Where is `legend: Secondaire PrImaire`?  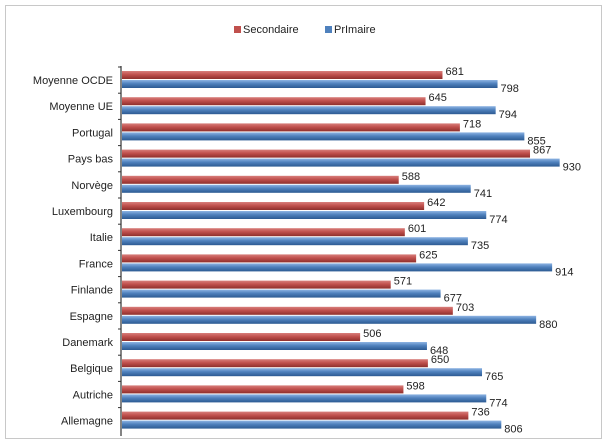 legend: Secondaire PrImaire is located at coordinates (305, 30).